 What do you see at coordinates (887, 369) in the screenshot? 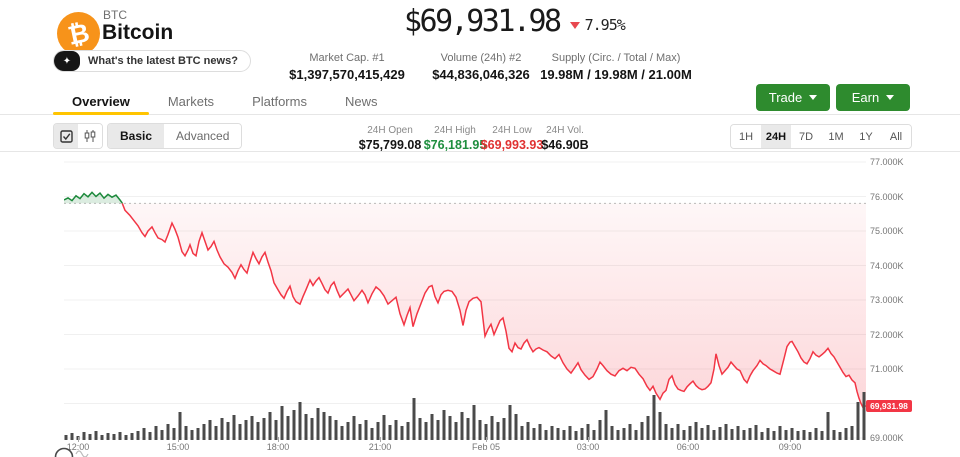
I see `y-axis-label: 71.000K` at bounding box center [887, 369].